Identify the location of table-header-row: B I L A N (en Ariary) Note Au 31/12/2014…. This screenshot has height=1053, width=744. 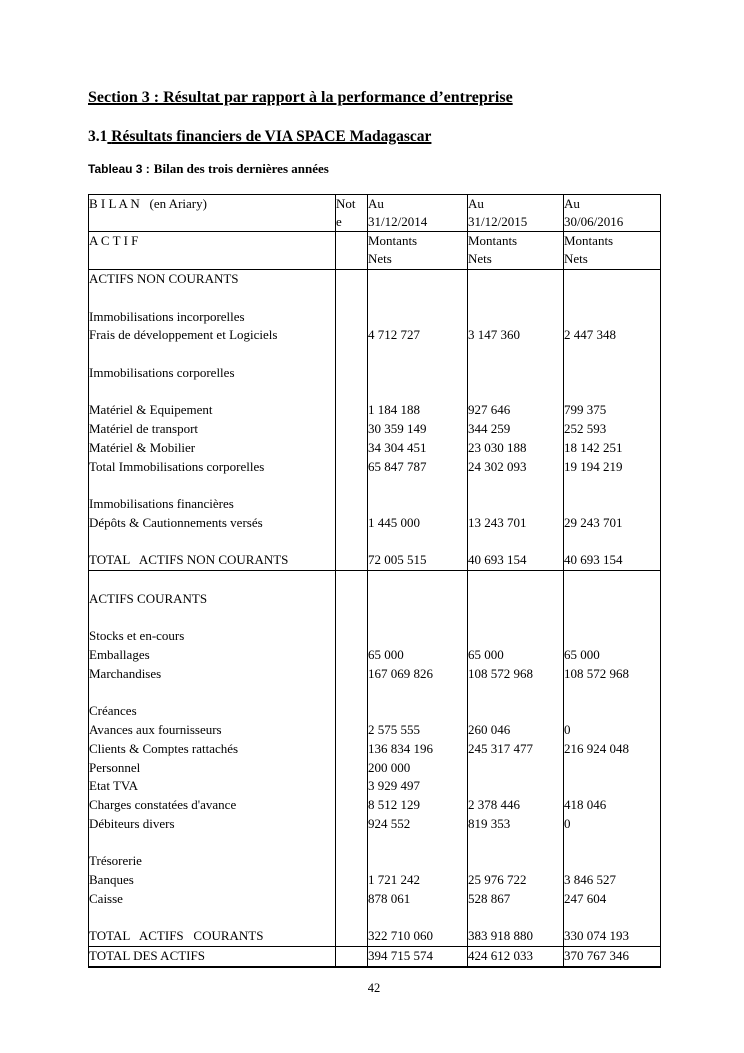
(374, 213).